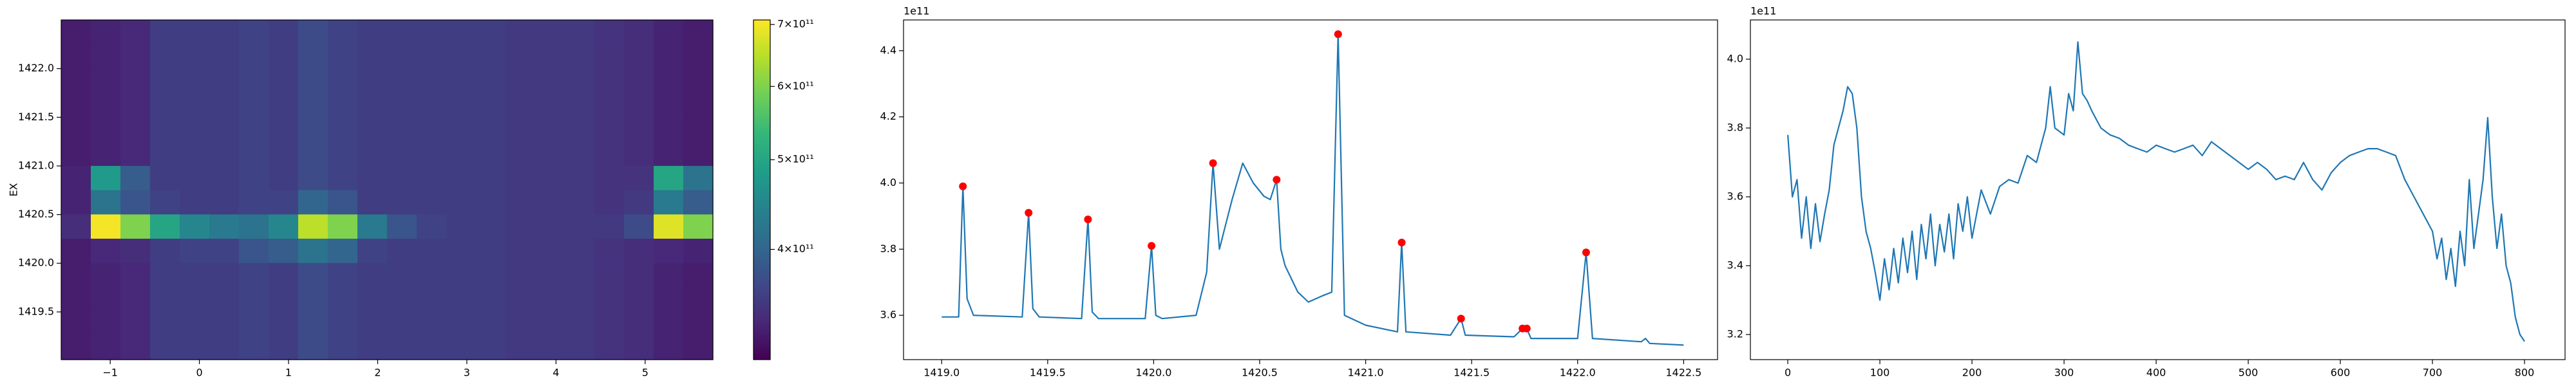  Describe the element at coordinates (1735, 265) in the screenshot. I see `y-tick-label: 3.4` at that location.